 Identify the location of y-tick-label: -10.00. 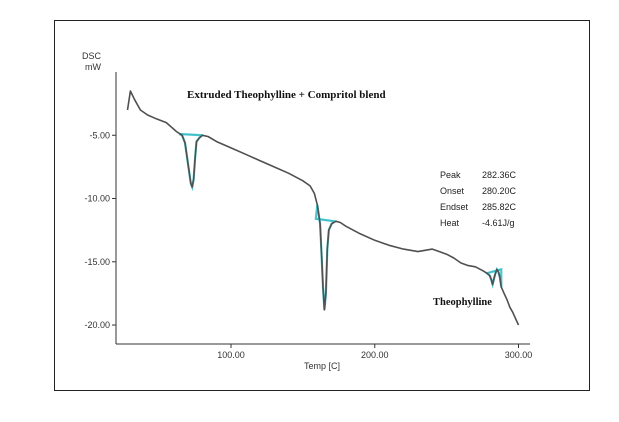
(97, 199).